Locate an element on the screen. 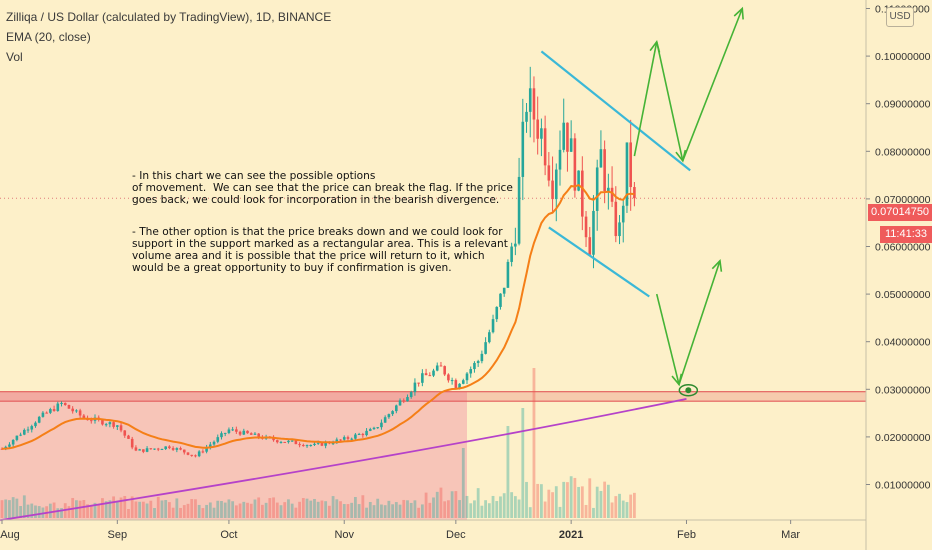  y-tick-label: 0.07000000 is located at coordinates (903, 200).